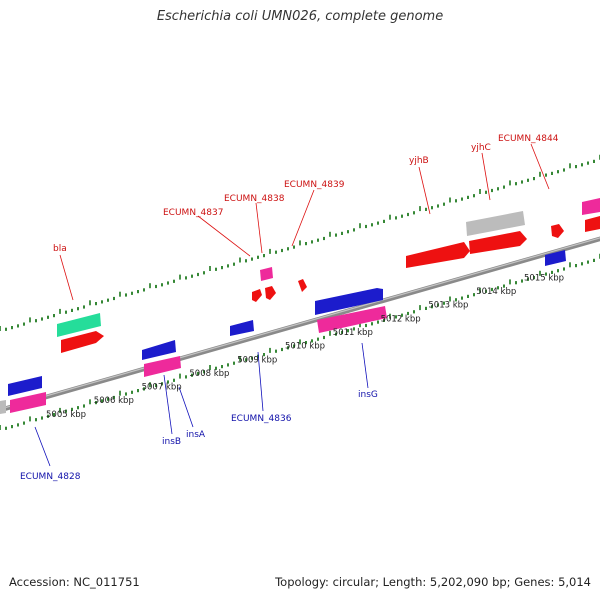  I want to click on scale-label: 5006 kbp, so click(114, 401).